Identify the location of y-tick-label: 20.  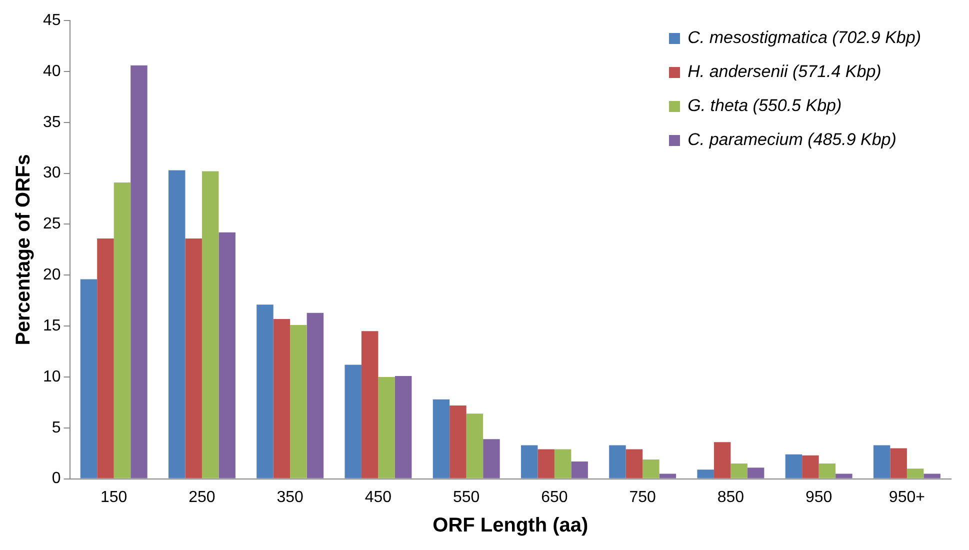
(52, 275).